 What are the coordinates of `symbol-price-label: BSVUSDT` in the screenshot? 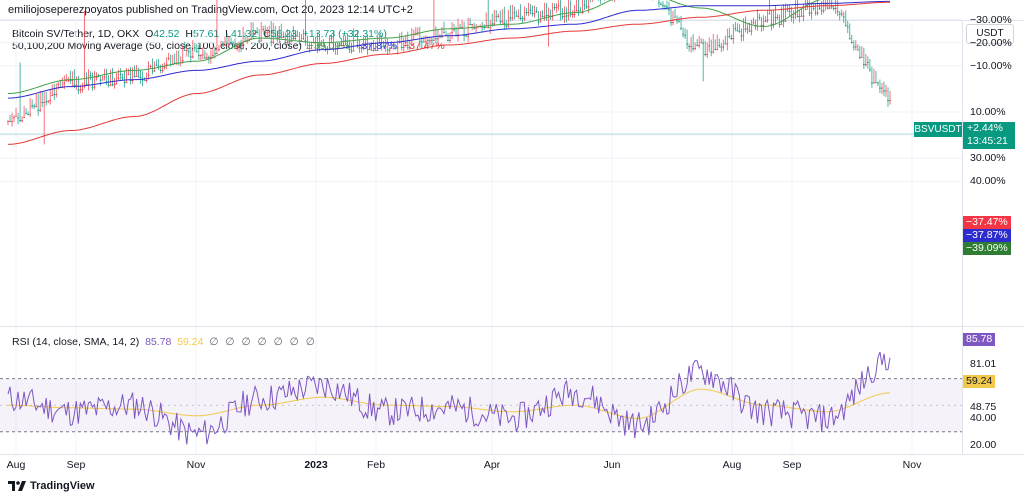 It's located at (938, 129).